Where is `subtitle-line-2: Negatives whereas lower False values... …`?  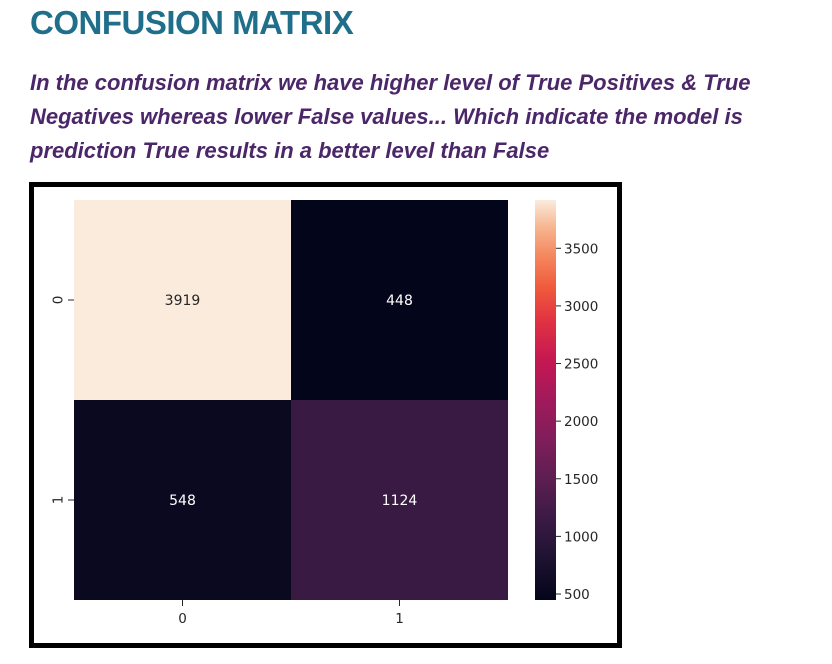 subtitle-line-2: Negatives whereas lower False values... … is located at coordinates (386, 116).